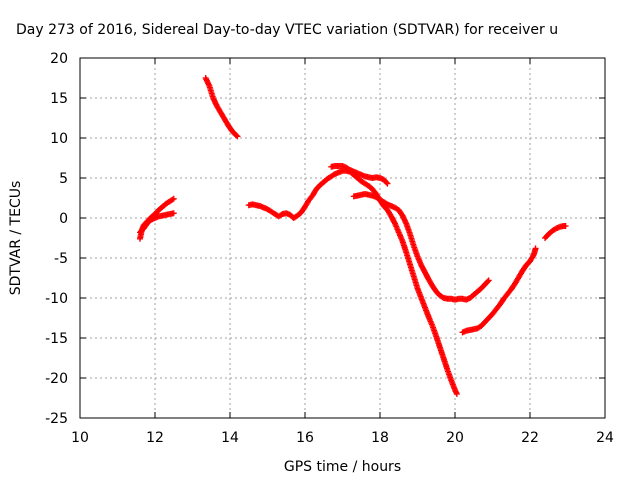  What do you see at coordinates (56, 379) in the screenshot?
I see `y-tick-label: -20` at bounding box center [56, 379].